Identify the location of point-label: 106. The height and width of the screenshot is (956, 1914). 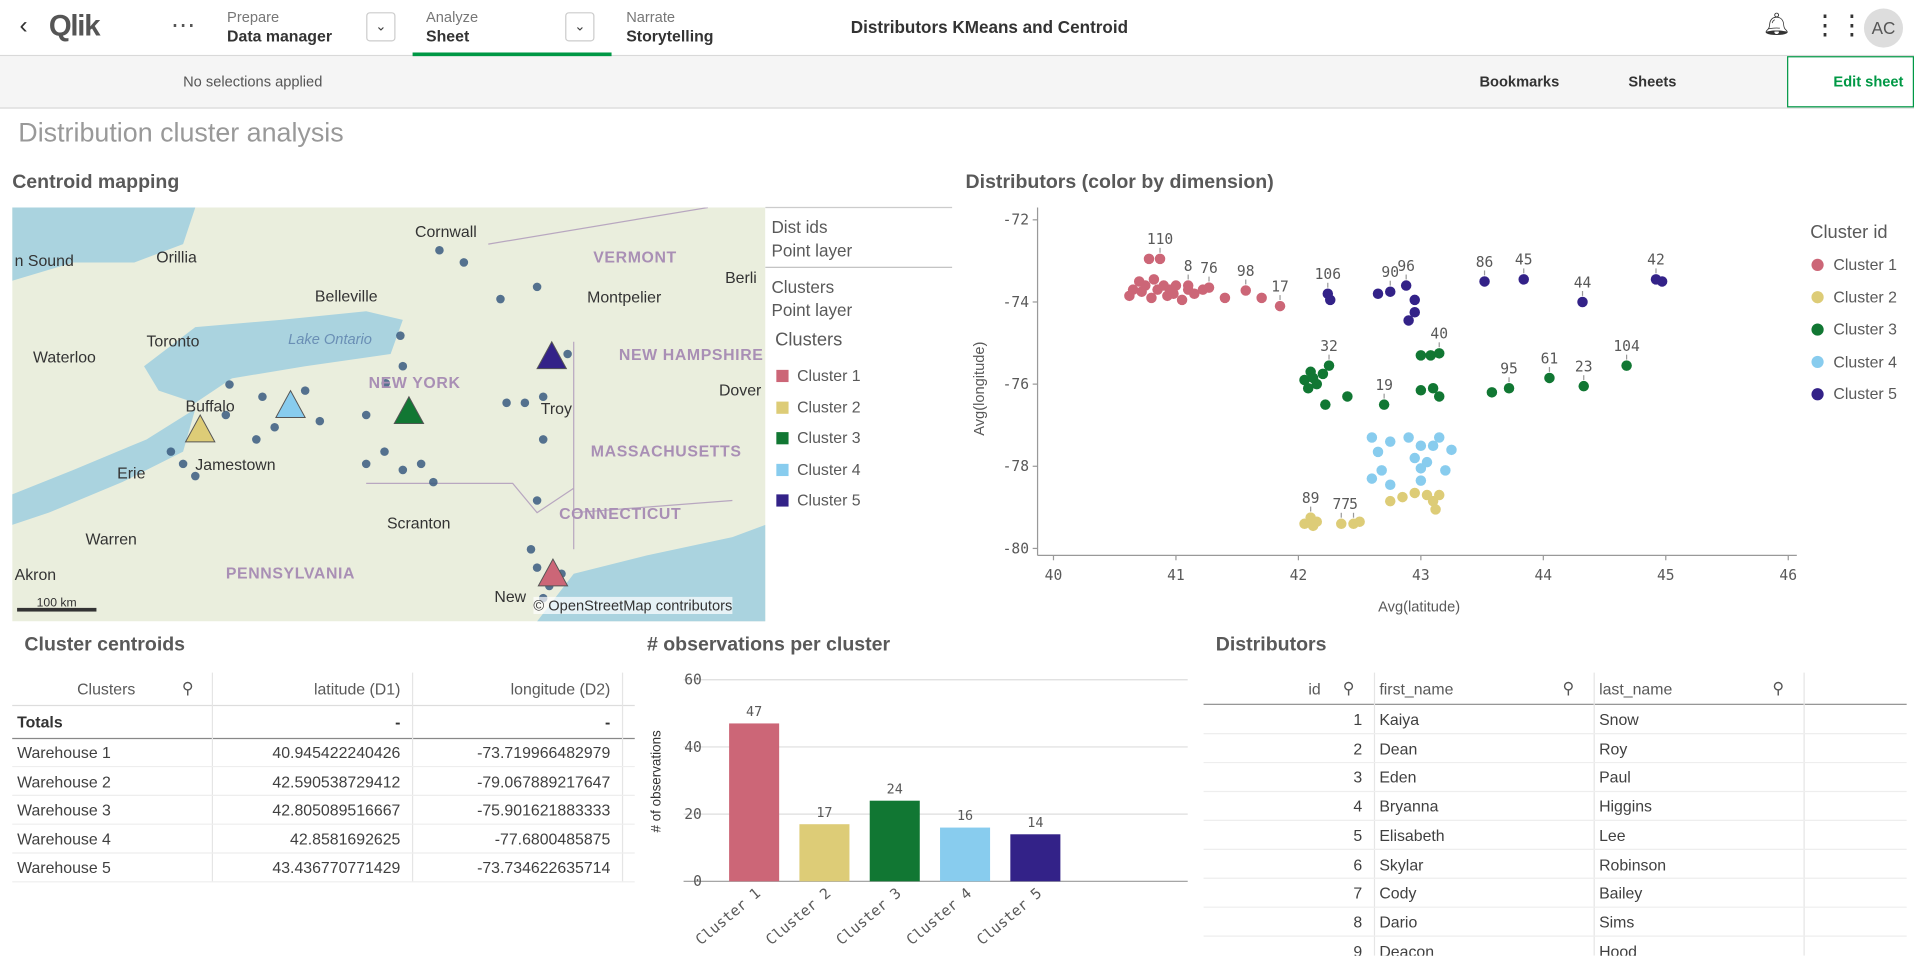
(1328, 274).